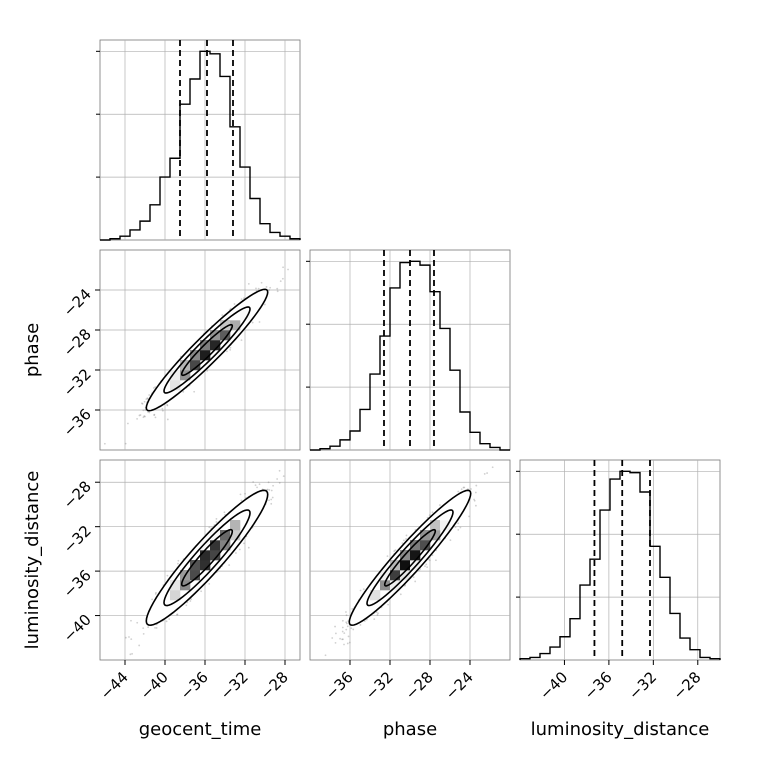 This screenshot has width=760, height=760. What do you see at coordinates (339, 685) in the screenshot?
I see `x-tick-label: −36` at bounding box center [339, 685].